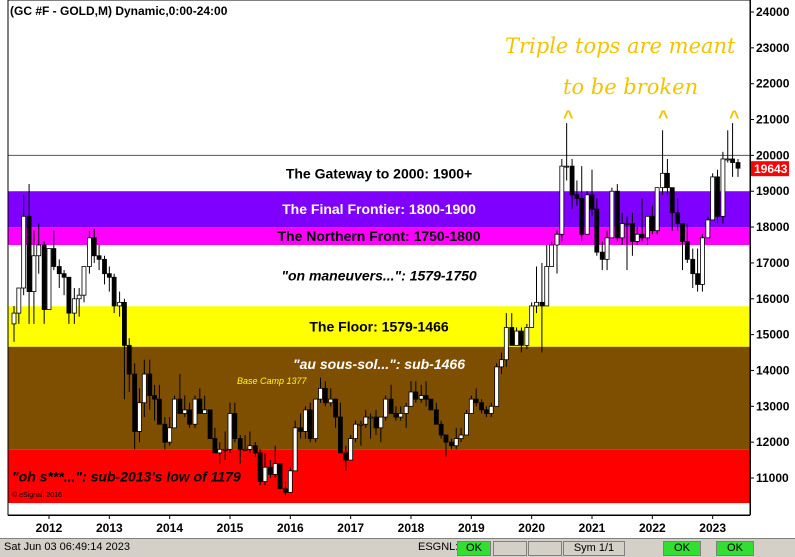 Image resolution: width=795 pixels, height=557 pixels. Describe the element at coordinates (712, 528) in the screenshot. I see `x-tick-label-11: 2023` at that location.